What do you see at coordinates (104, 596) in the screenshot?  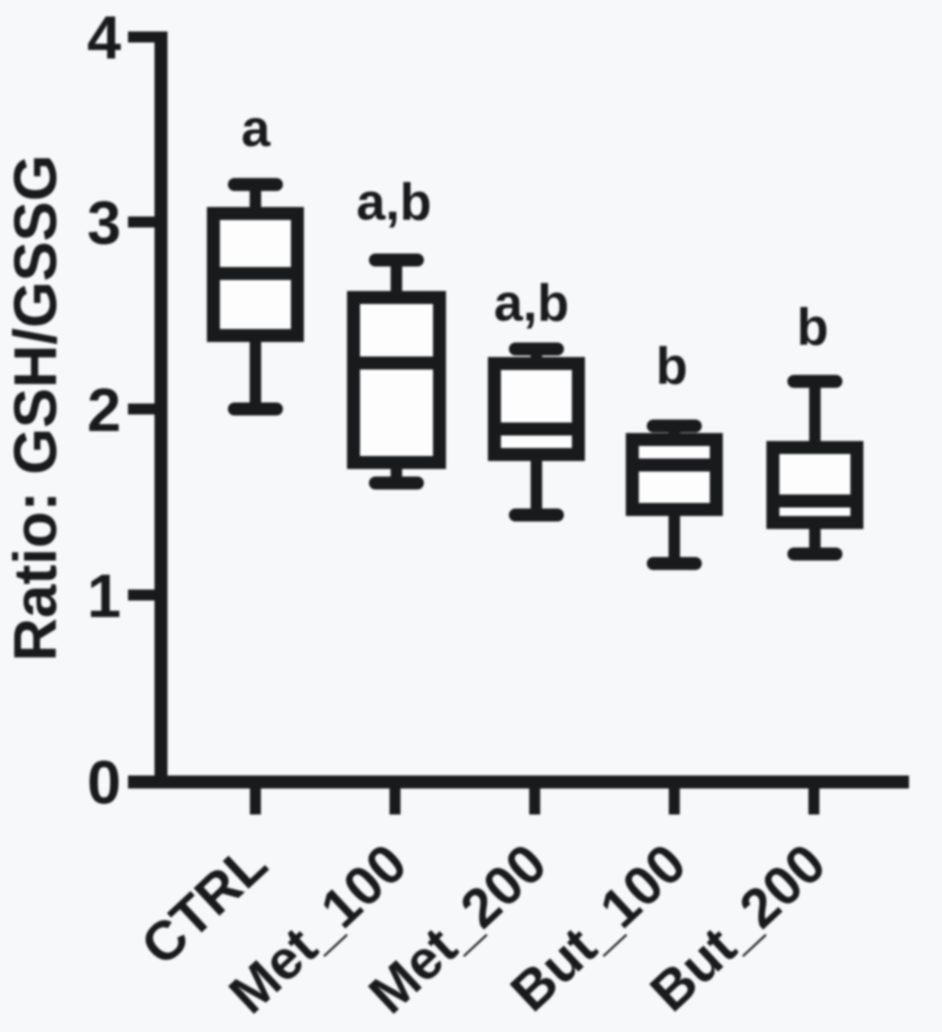 I see `svg-text: 1` at bounding box center [104, 596].